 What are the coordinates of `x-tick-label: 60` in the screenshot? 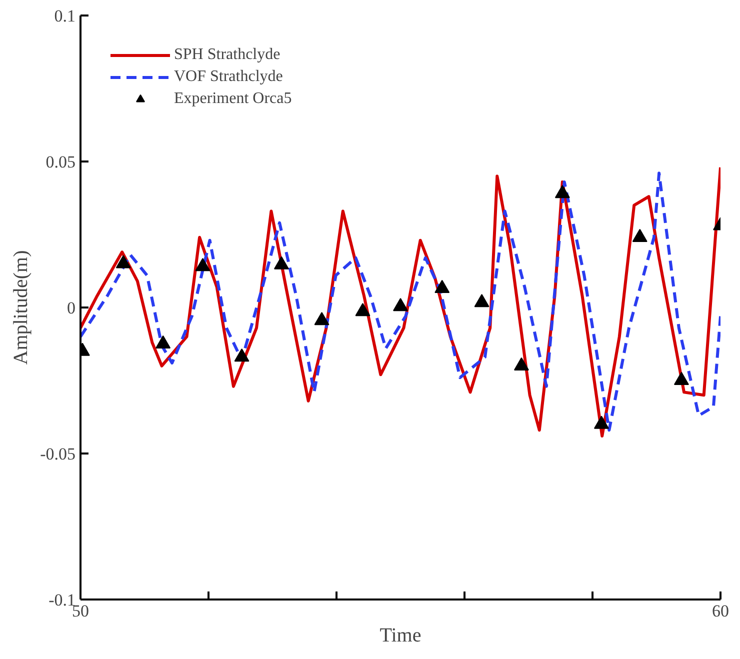 It's located at (720, 611).